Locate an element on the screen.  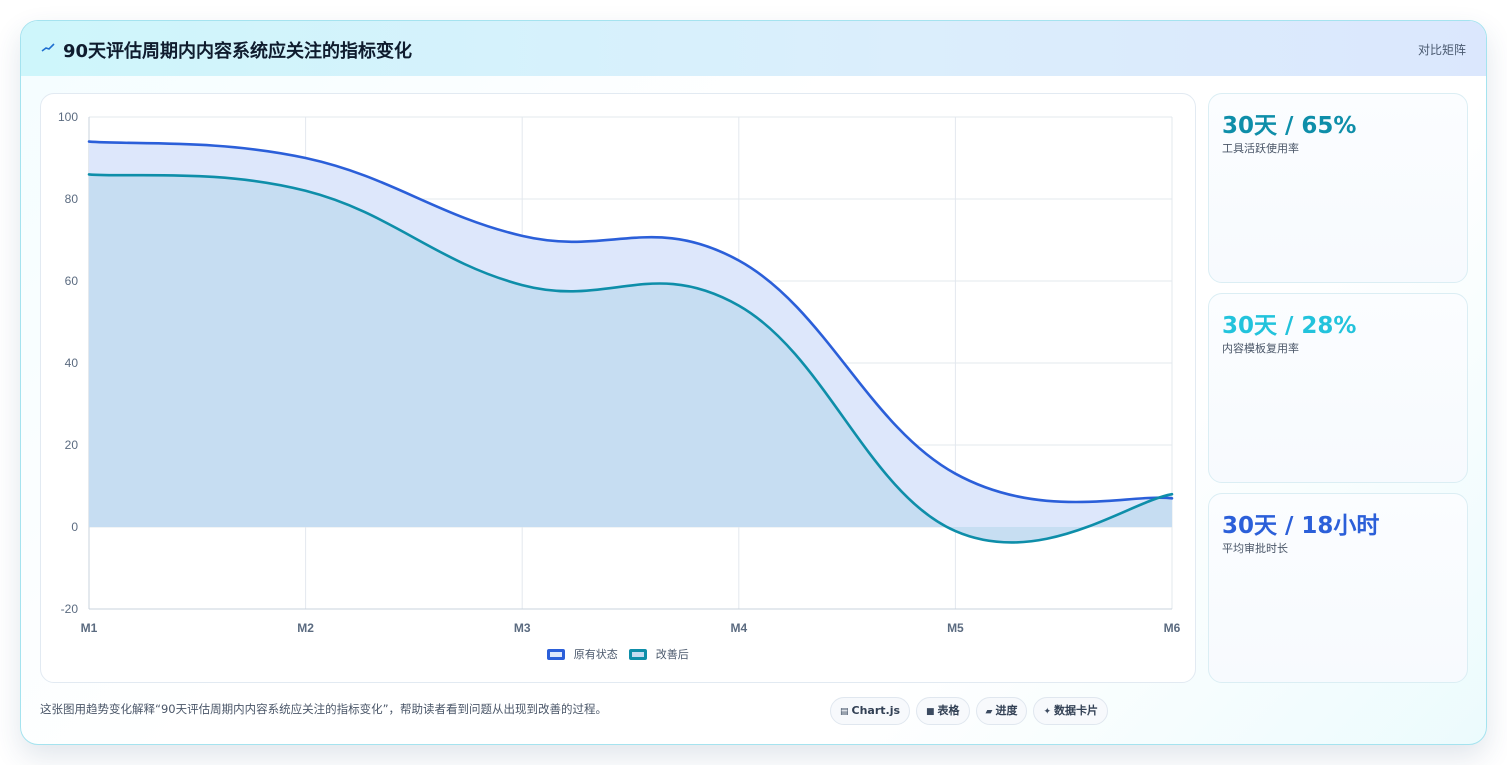
x-tick-label: M2 is located at coordinates (305, 628).